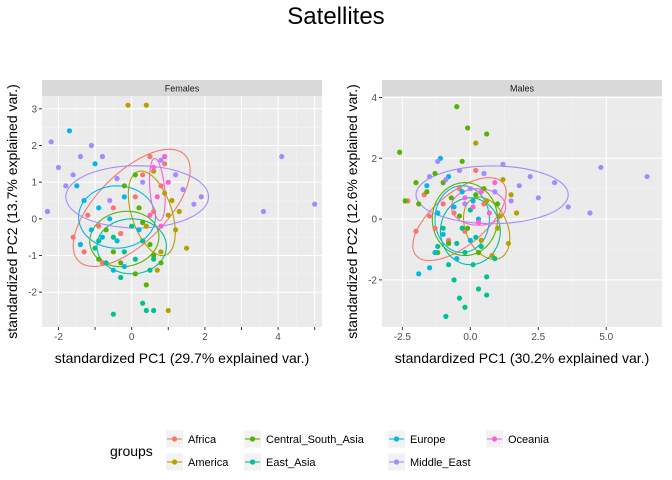  I want to click on strip-males-label: Males, so click(522, 89).